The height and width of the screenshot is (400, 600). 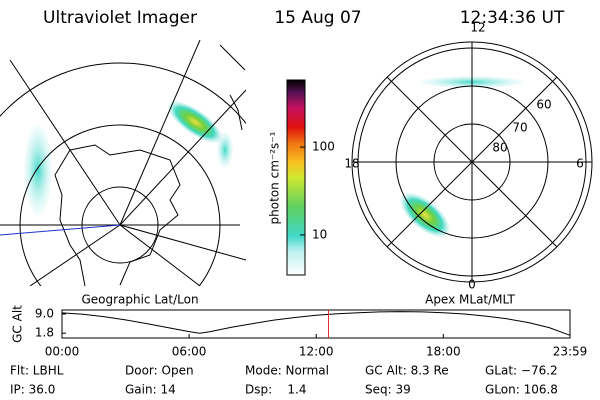 What do you see at coordinates (317, 18) in the screenshot?
I see `date: 15 Aug 07` at bounding box center [317, 18].